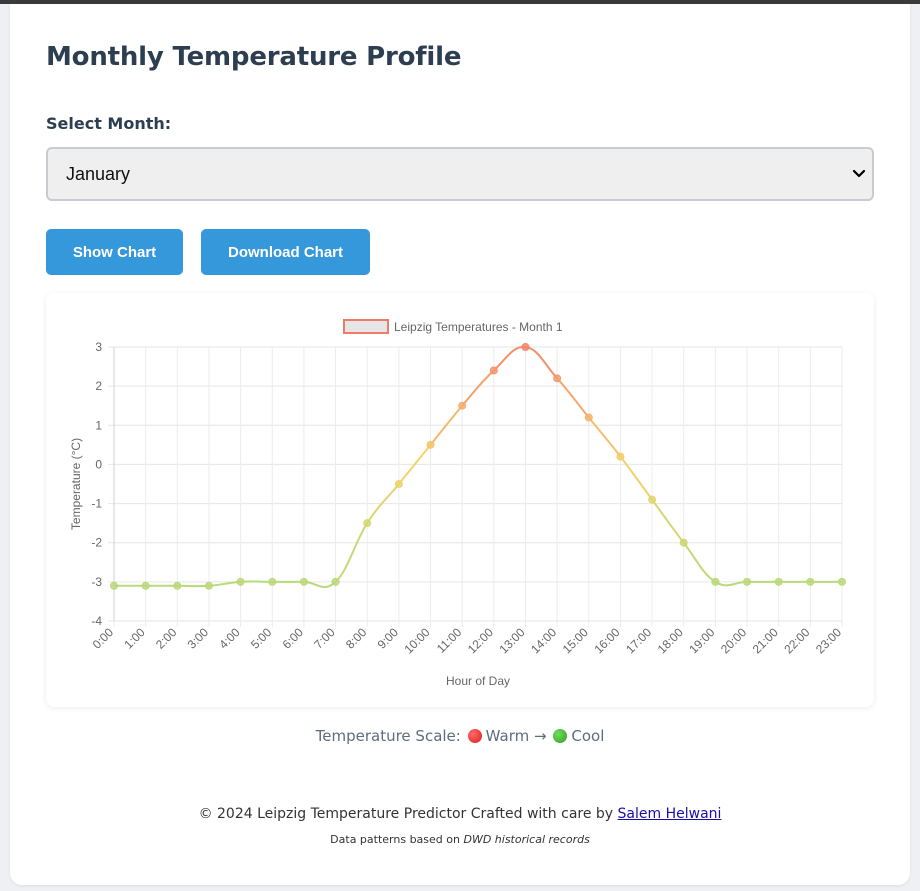  What do you see at coordinates (324, 638) in the screenshot?
I see `x-tick-label: 7:00` at bounding box center [324, 638].